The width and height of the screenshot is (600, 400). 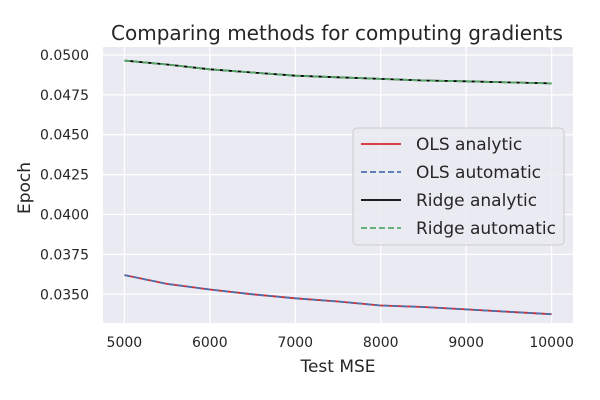 What do you see at coordinates (340, 343) in the screenshot?
I see `x-axis-ticks: 5000 6000 7000 8000 9000 10000` at bounding box center [340, 343].